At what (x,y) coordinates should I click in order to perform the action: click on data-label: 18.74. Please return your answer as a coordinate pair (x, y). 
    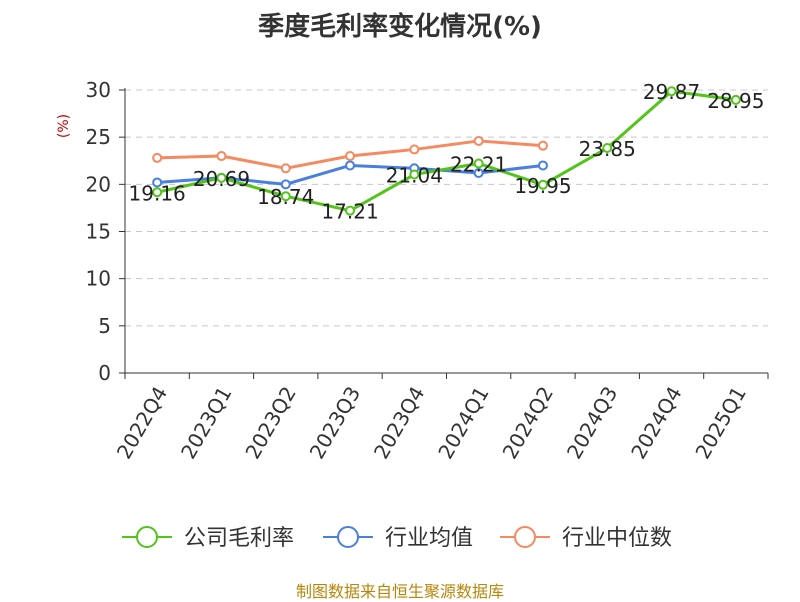
    Looking at the image, I should click on (285, 197).